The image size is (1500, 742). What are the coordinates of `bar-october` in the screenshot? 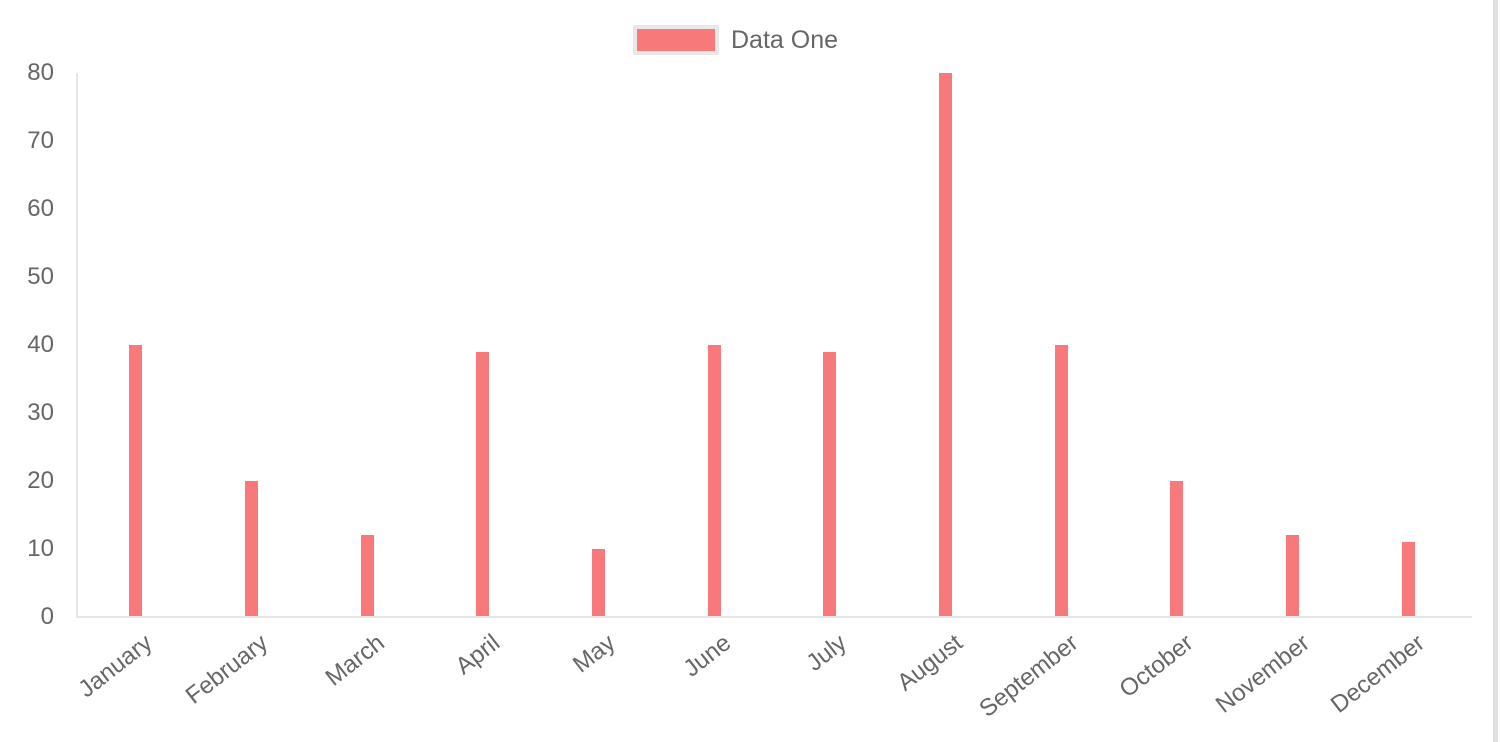 It's located at (1177, 549).